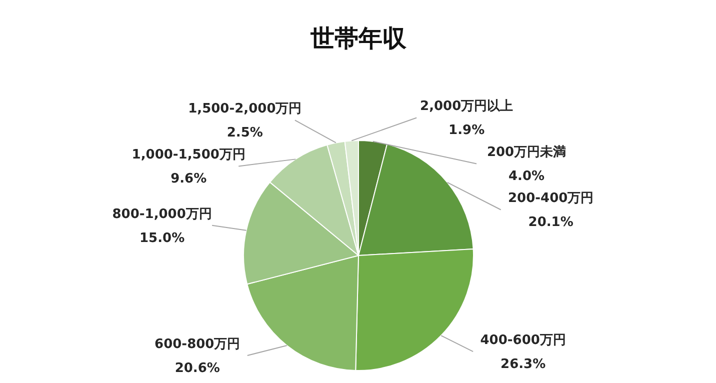 This screenshot has width=716, height=383. What do you see at coordinates (359, 38) in the screenshot?
I see `chart-title: 世帯年収` at bounding box center [359, 38].